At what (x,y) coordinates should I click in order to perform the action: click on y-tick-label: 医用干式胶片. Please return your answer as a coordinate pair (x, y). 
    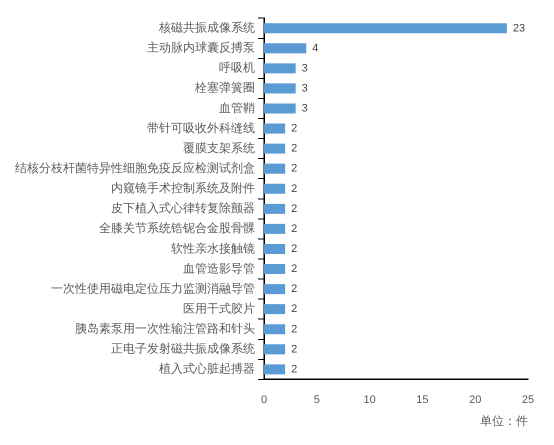
    Looking at the image, I should click on (219, 308).